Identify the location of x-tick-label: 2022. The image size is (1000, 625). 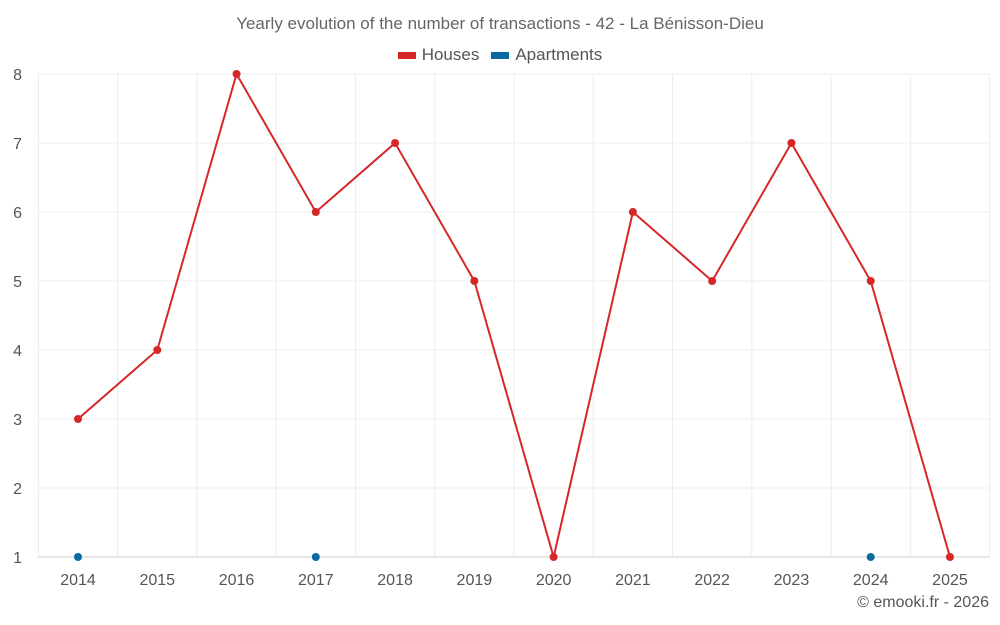
(712, 580).